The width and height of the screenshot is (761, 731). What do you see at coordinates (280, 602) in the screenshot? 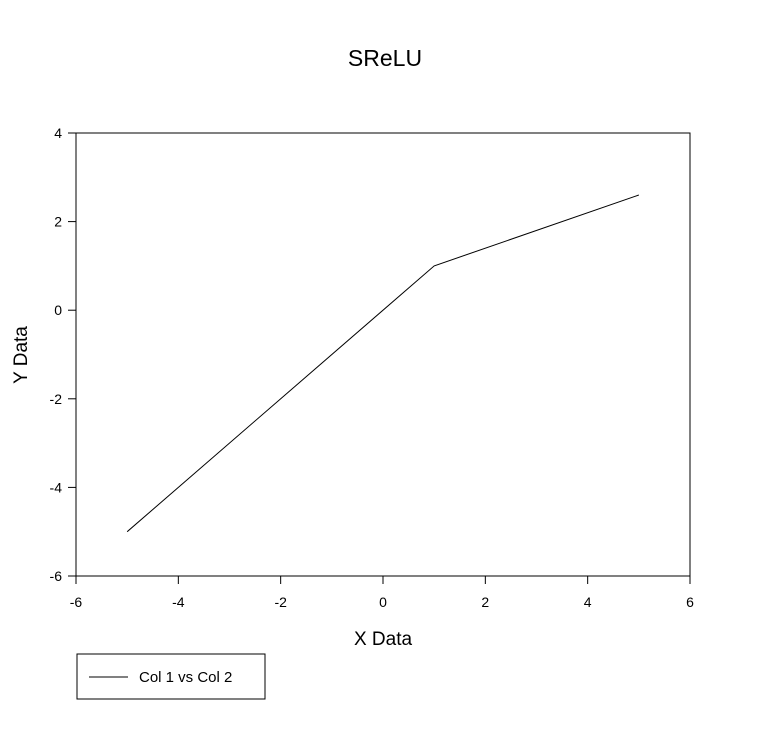
I see `x-tick-label: -2` at bounding box center [280, 602].